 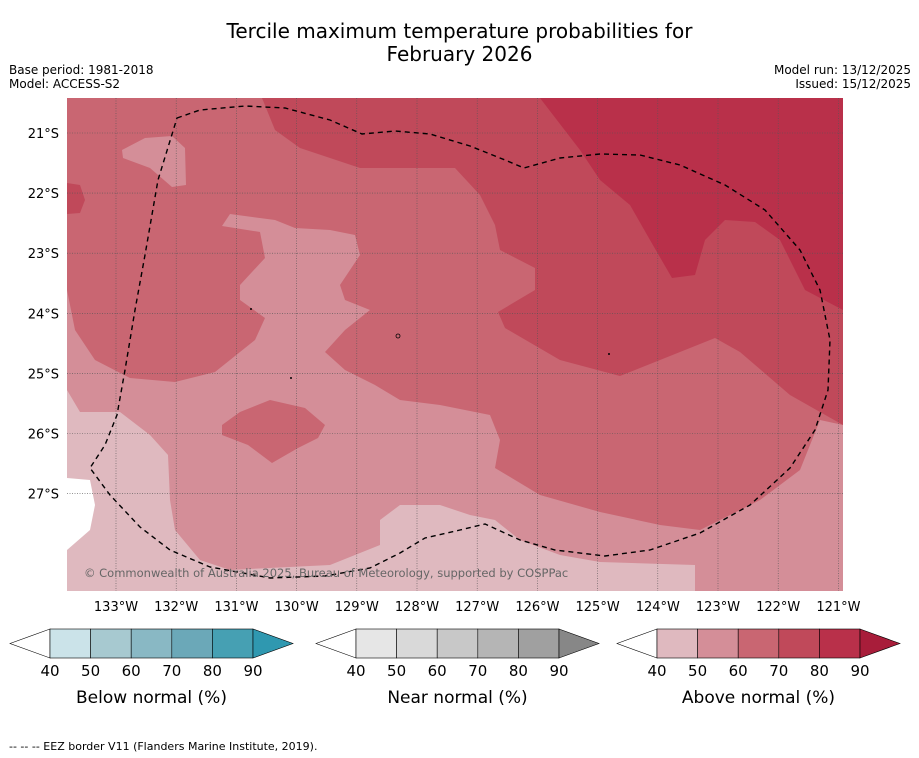 What do you see at coordinates (459, 54) in the screenshot?
I see `title-line-2: February 2026` at bounding box center [459, 54].